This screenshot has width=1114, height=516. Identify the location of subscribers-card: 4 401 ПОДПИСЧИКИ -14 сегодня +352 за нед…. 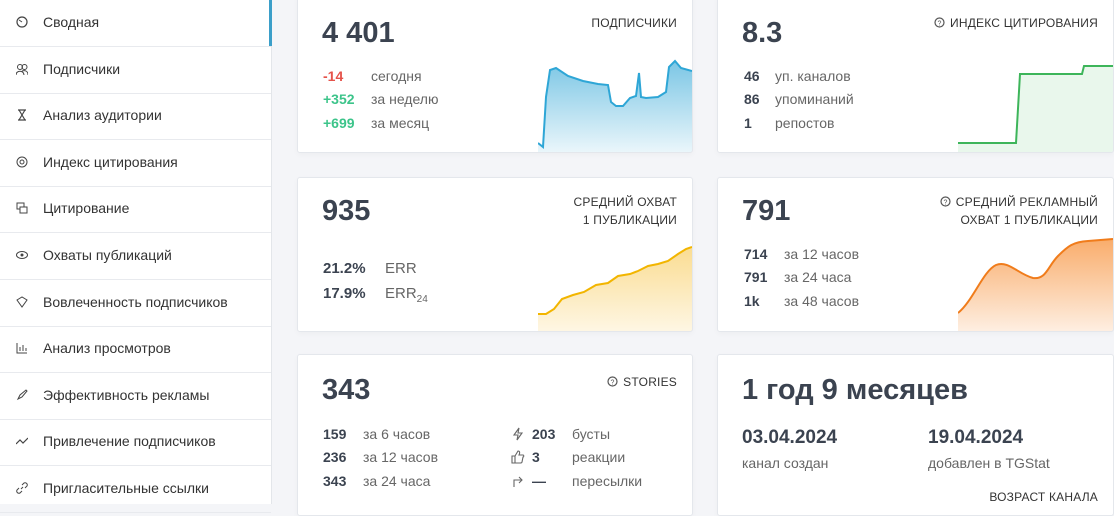
(495, 76).